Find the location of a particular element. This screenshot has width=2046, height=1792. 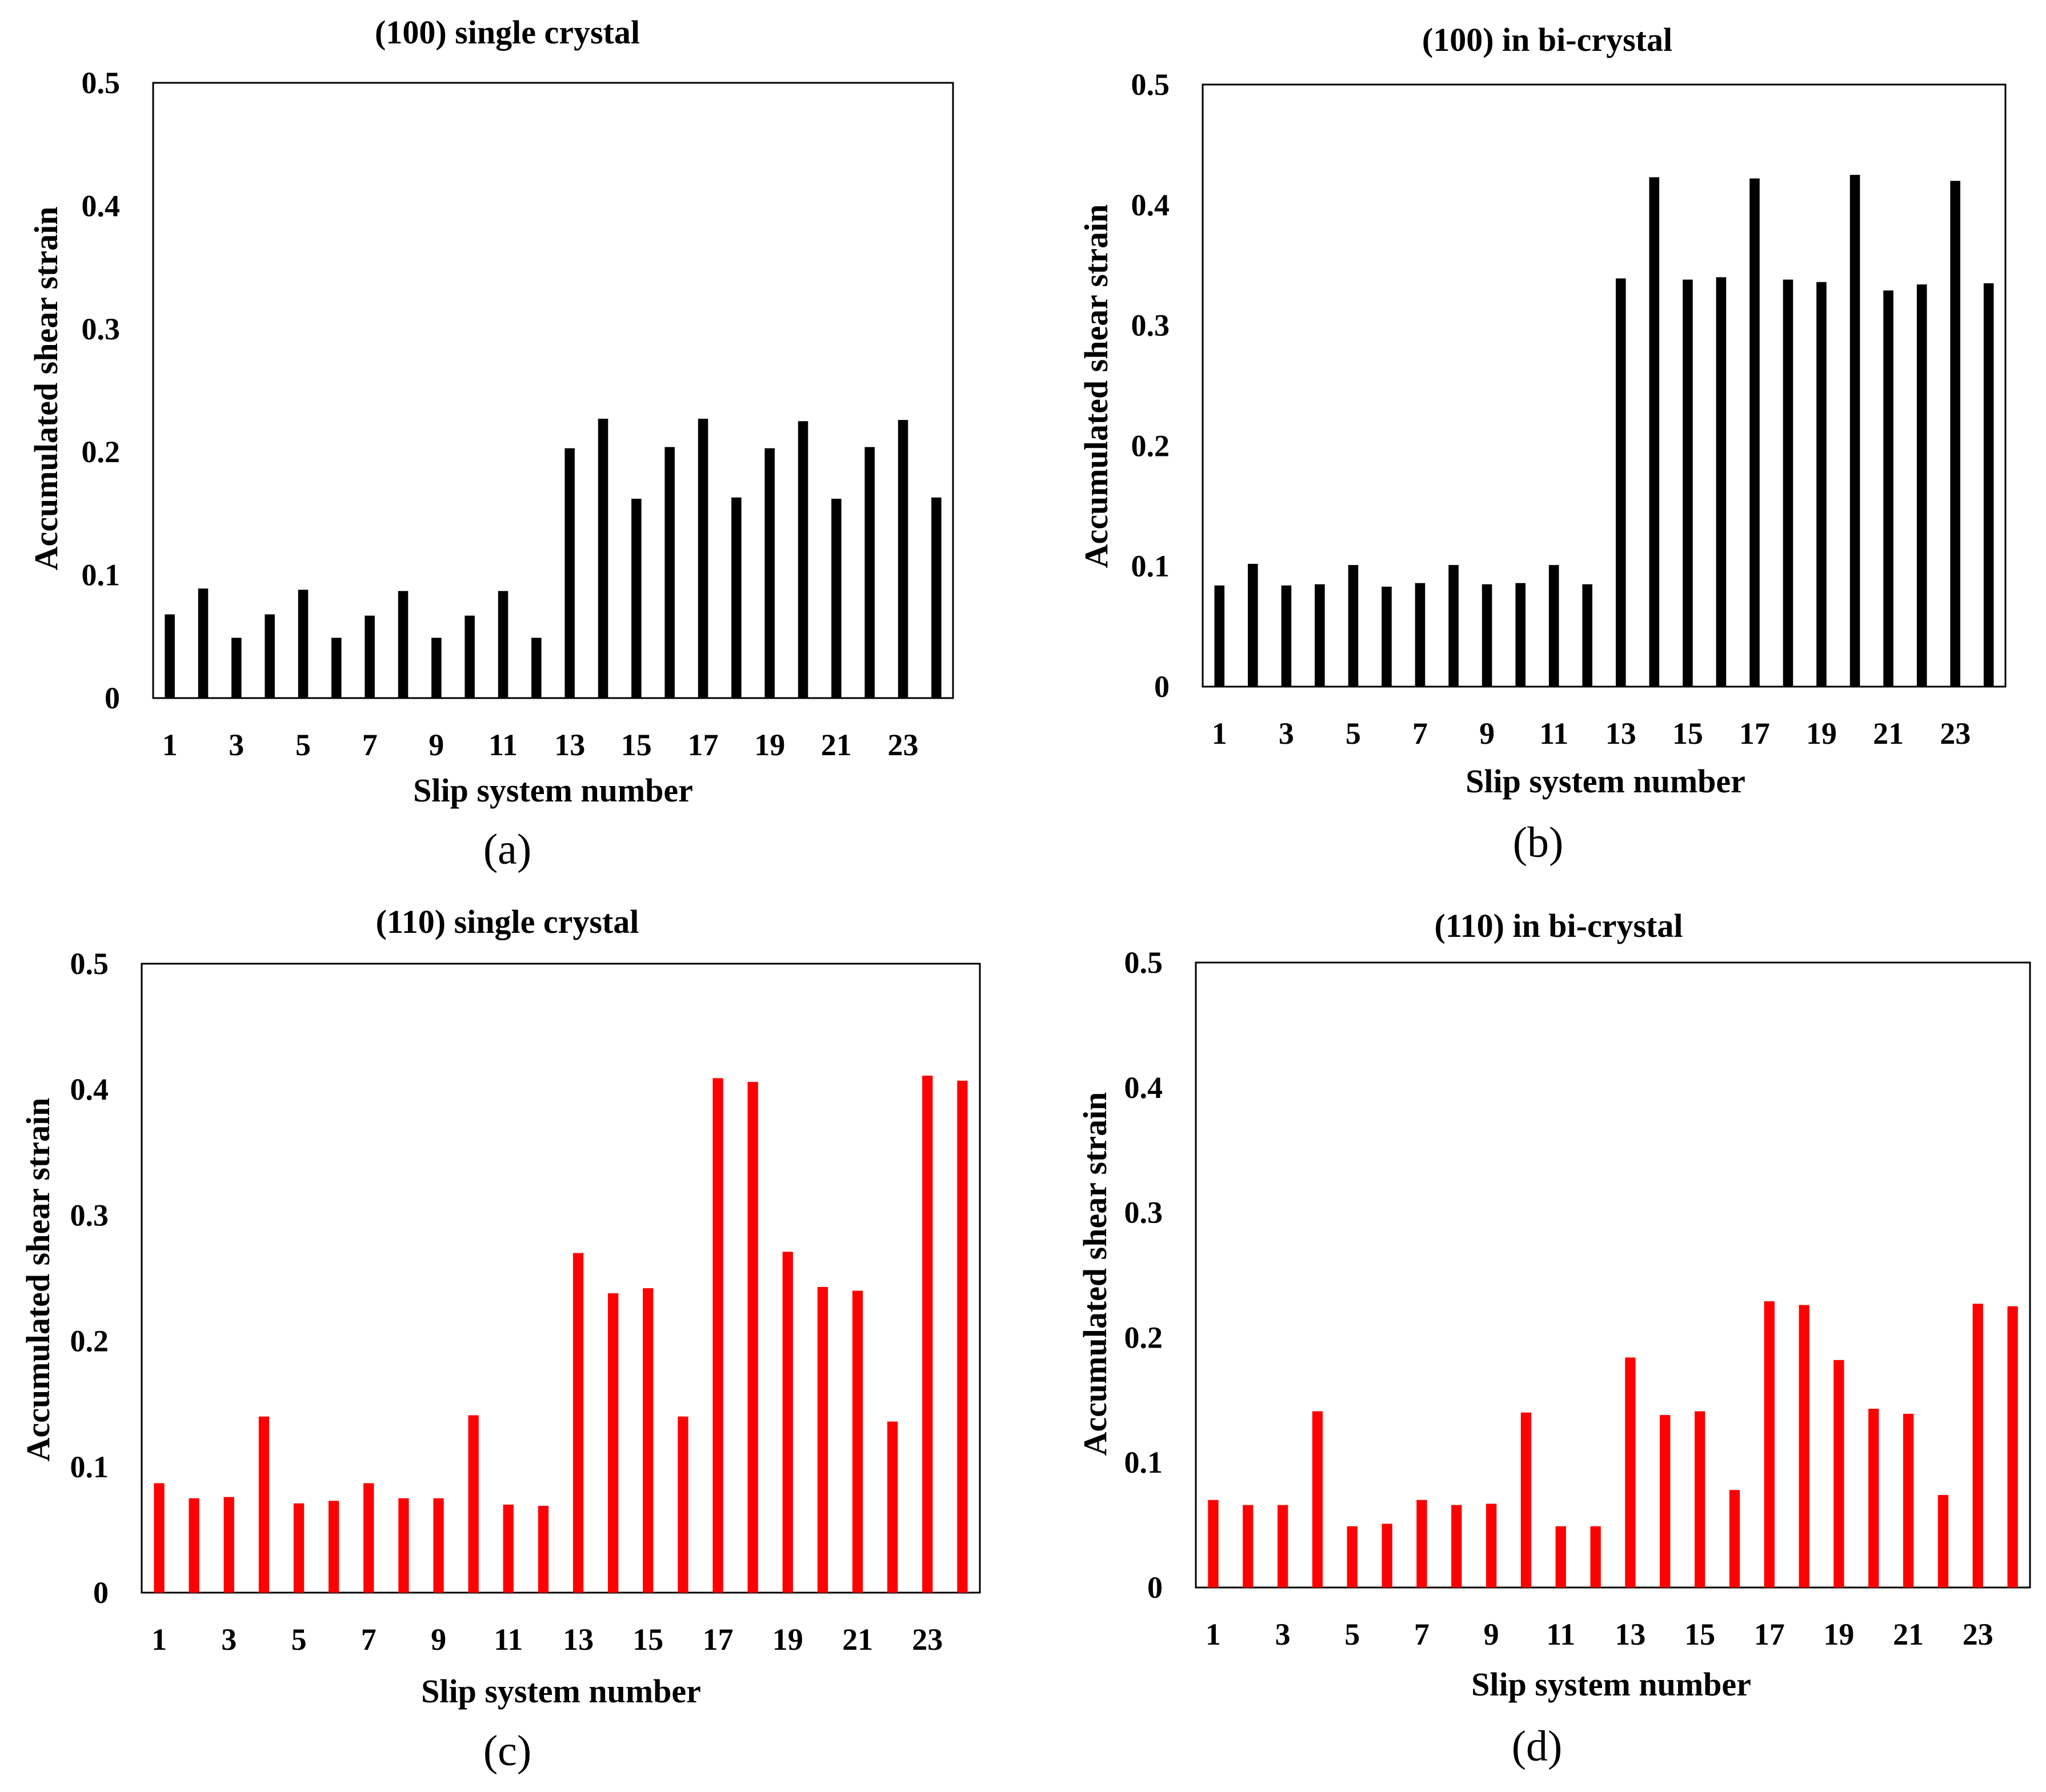

panel-label: (c) is located at coordinates (507, 1751).